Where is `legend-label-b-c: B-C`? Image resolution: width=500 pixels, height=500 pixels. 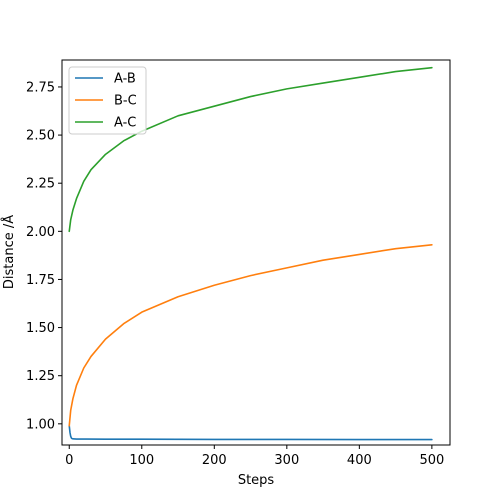 legend-label-b-c: B-C is located at coordinates (125, 101).